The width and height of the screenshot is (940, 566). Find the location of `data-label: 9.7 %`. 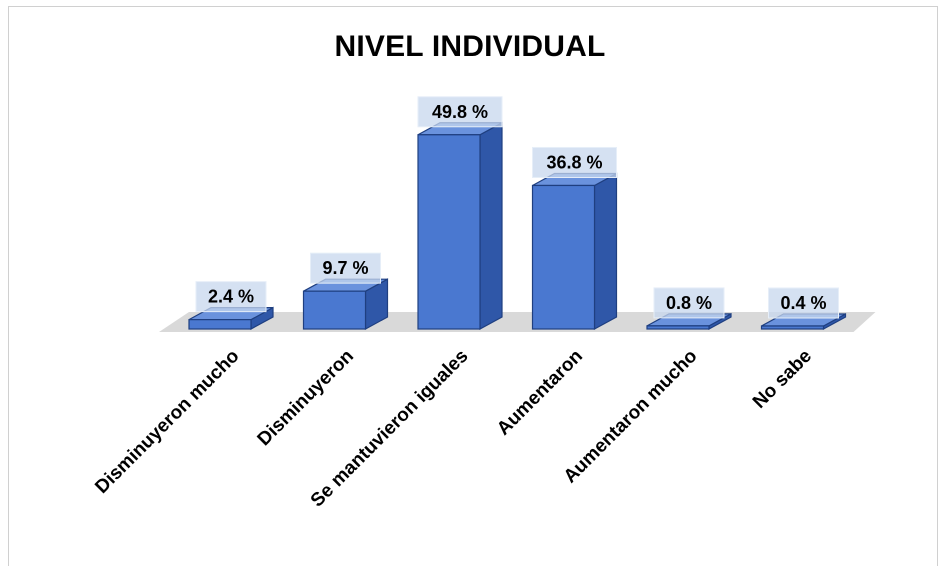

data-label: 9.7 % is located at coordinates (345, 268).